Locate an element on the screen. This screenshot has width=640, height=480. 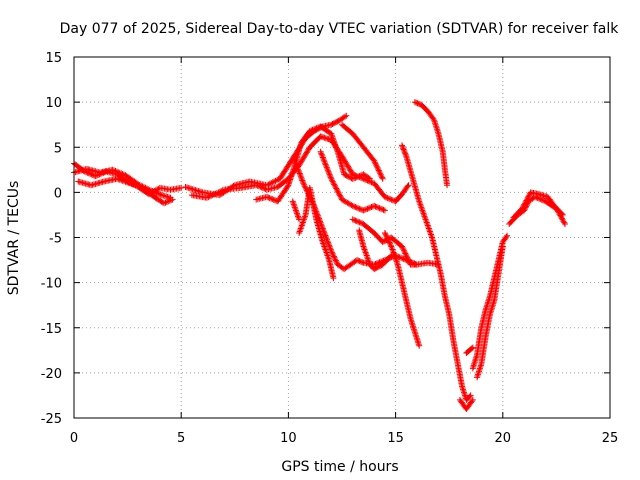
data-track-t16 is located at coordinates (431, 144).